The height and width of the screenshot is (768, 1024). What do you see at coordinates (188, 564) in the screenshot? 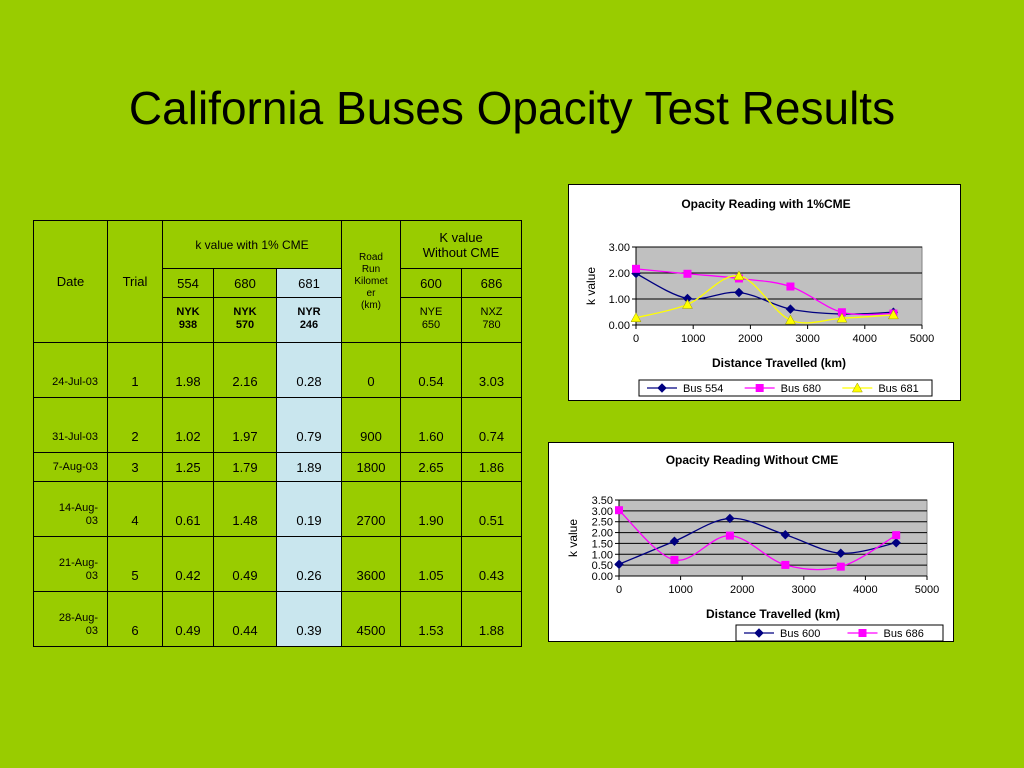
I see `v554-cell: 0.42` at bounding box center [188, 564].